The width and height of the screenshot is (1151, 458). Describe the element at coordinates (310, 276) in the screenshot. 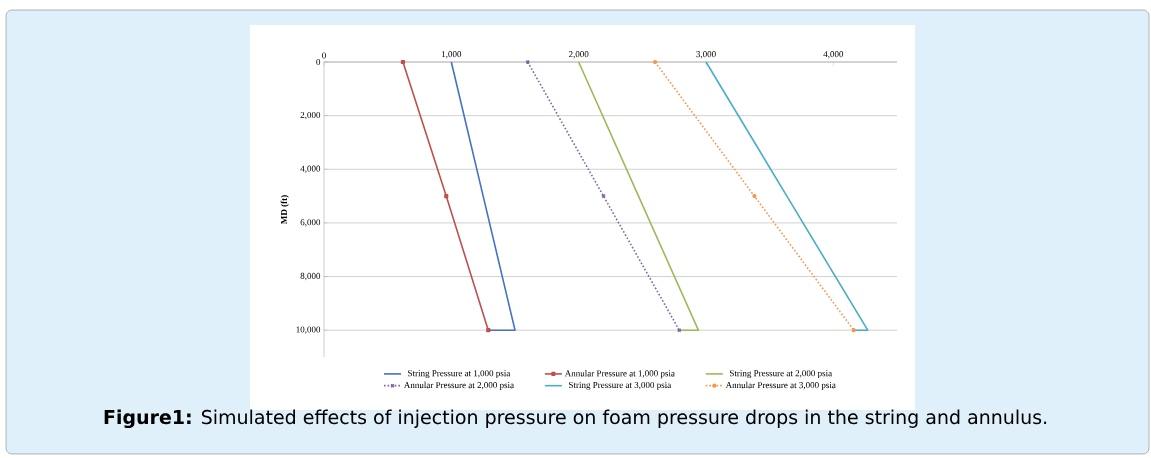

I see `y-tick-label: 8,000` at that location.